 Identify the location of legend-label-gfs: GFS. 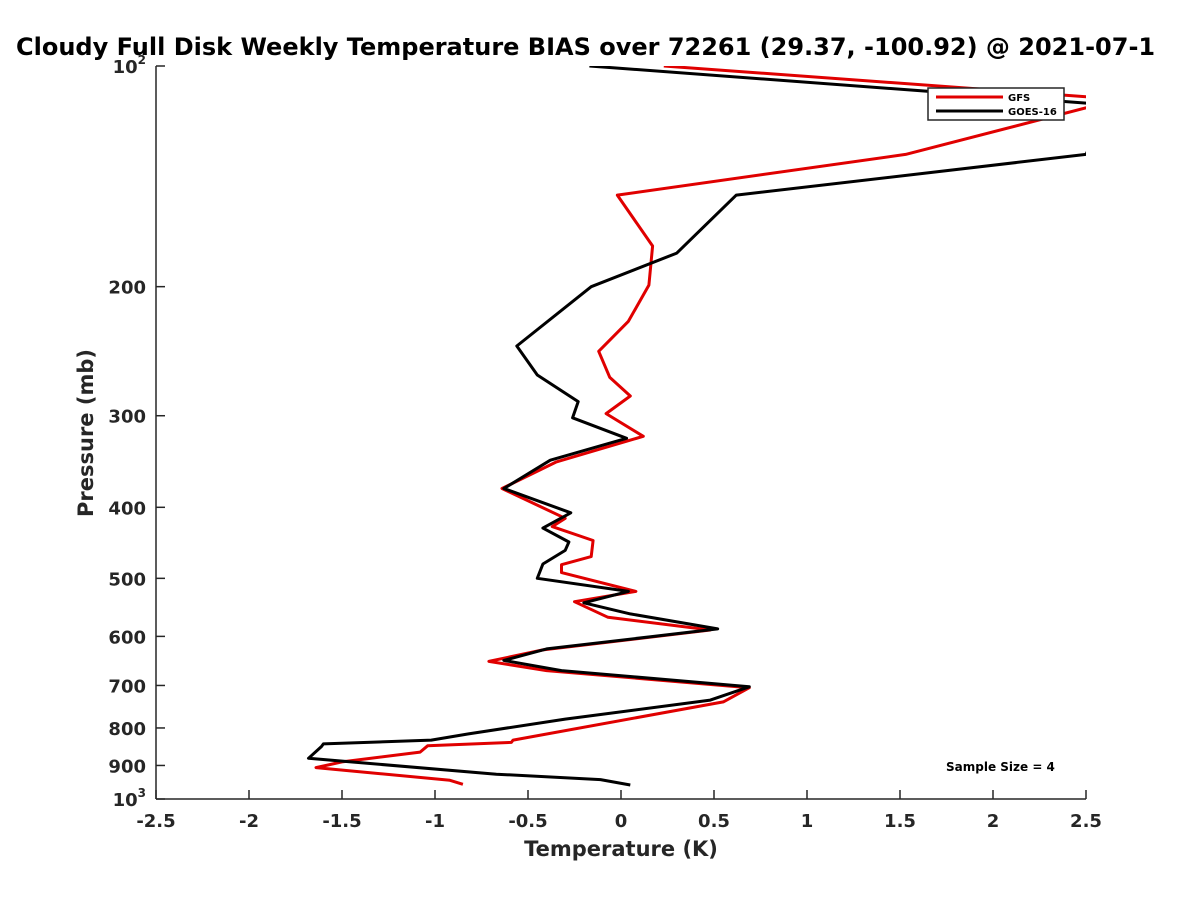
(1019, 98).